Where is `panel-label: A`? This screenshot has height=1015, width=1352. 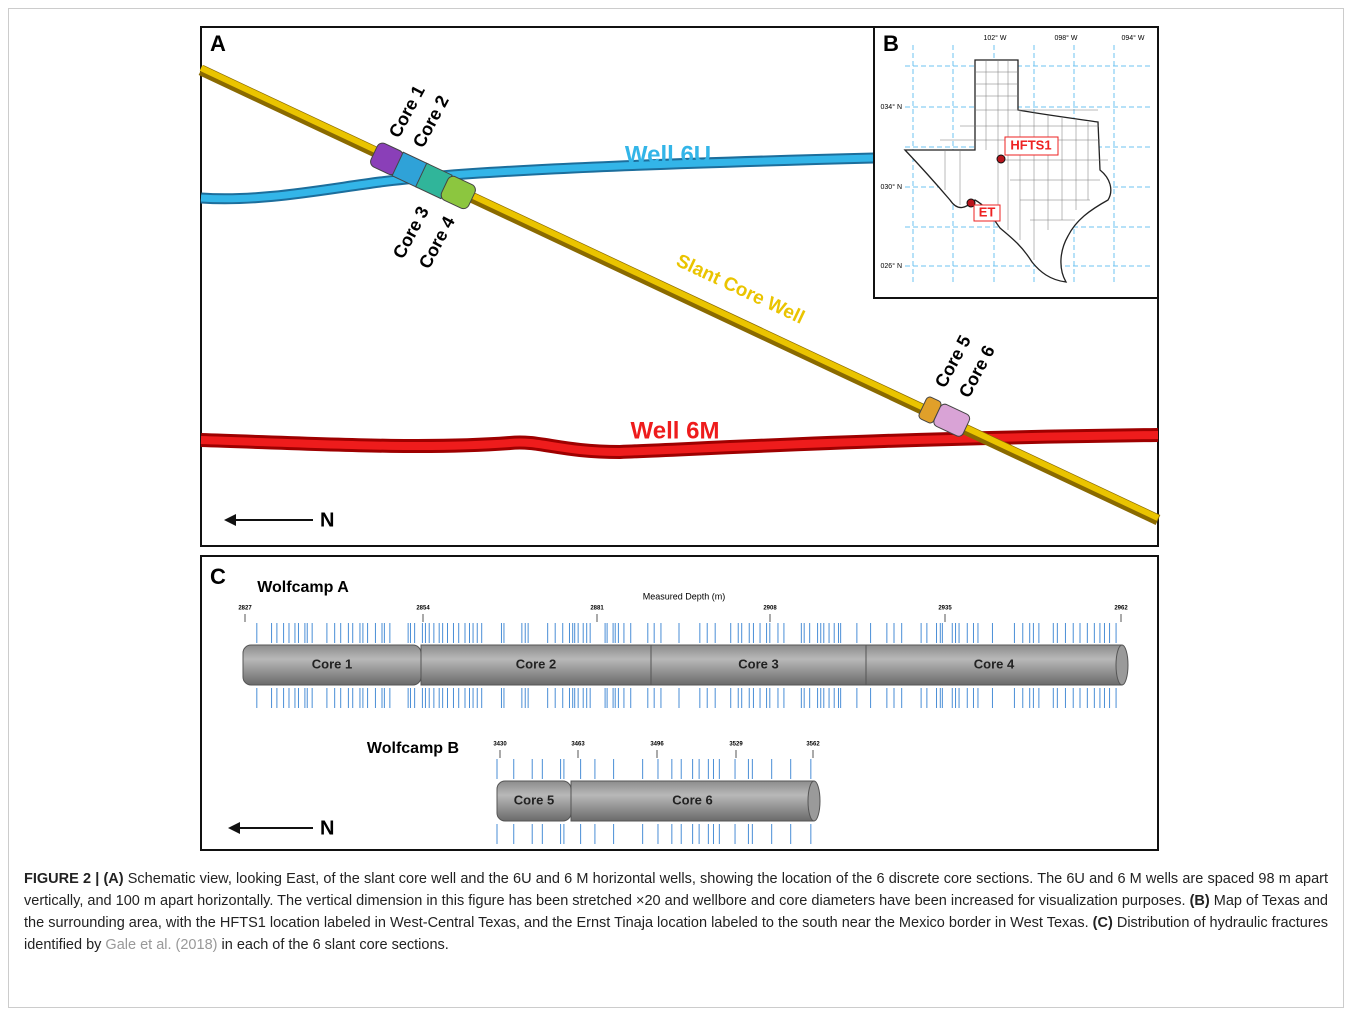 panel-label: A is located at coordinates (218, 43).